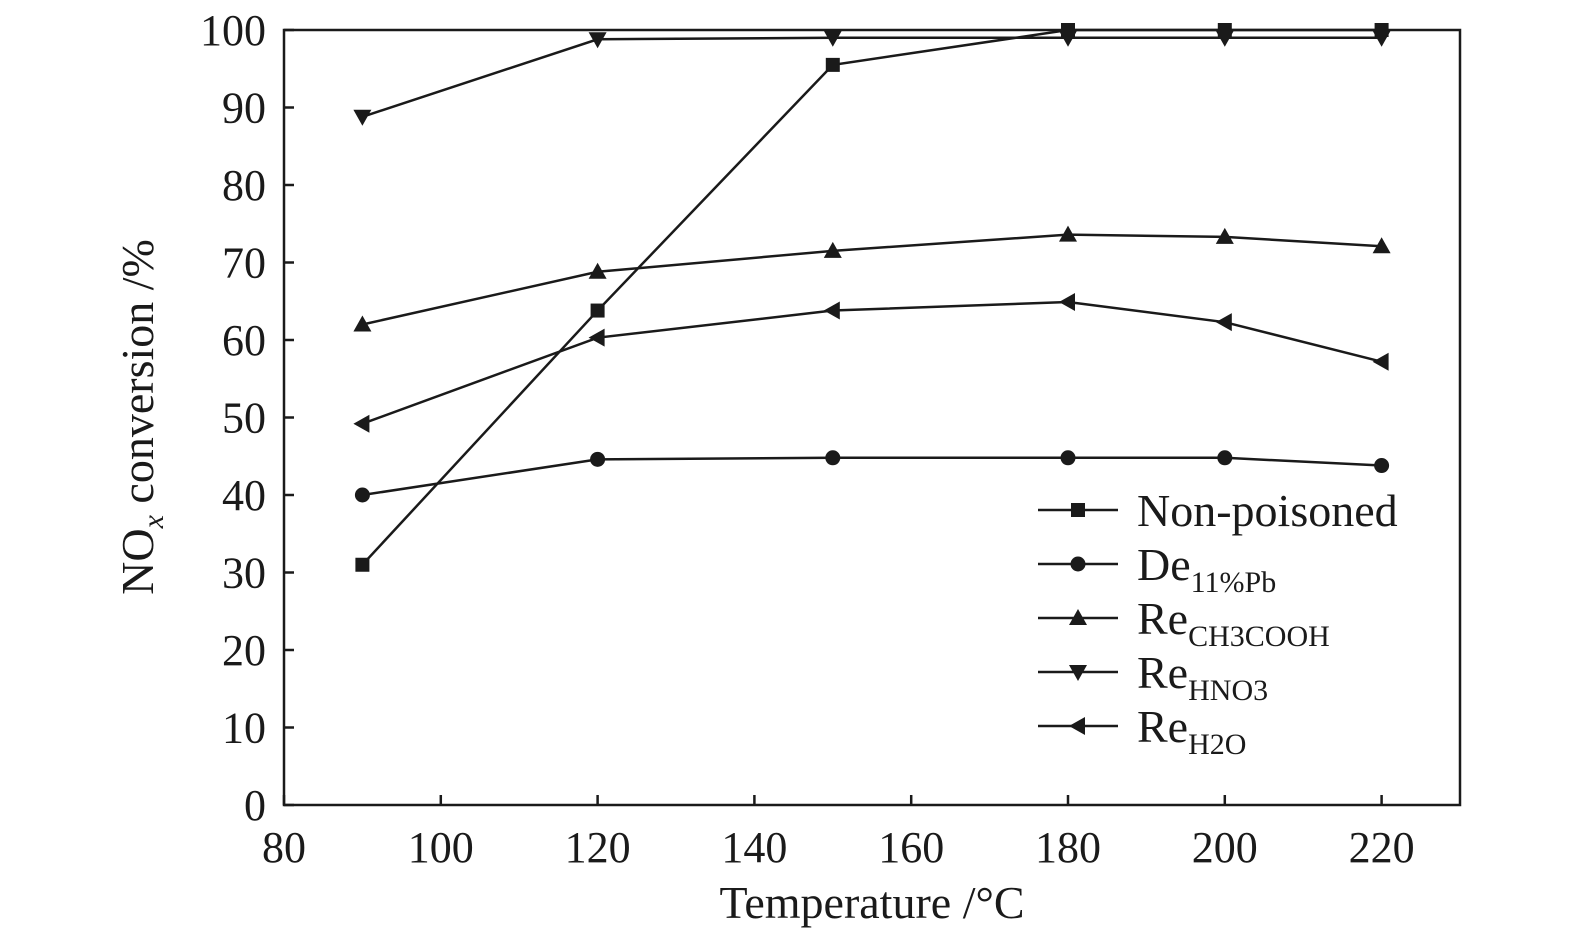 The image size is (1575, 937). What do you see at coordinates (911, 847) in the screenshot?
I see `x-tick-label: 160` at bounding box center [911, 847].